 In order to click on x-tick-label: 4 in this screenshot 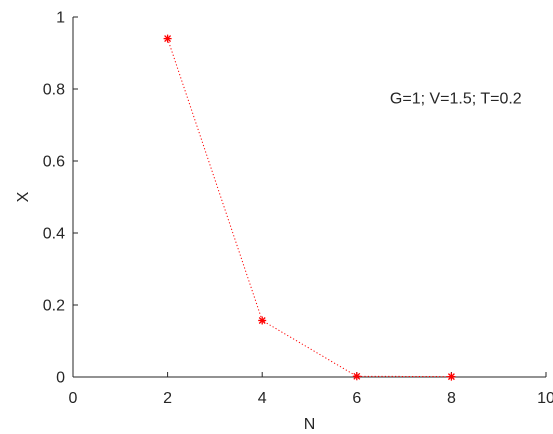, I will do `click(262, 398)`.